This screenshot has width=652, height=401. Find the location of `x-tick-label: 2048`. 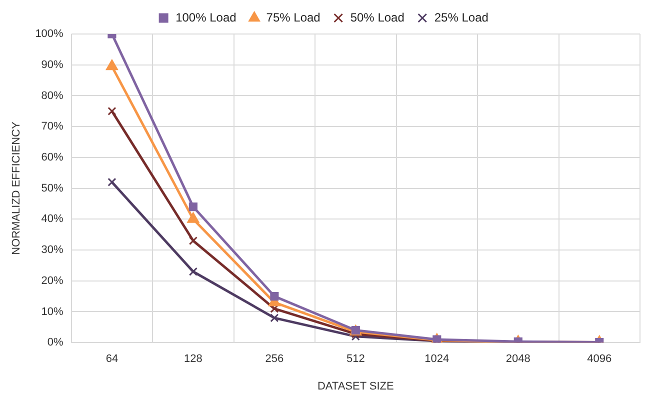

x-tick-label: 2048 is located at coordinates (518, 359).